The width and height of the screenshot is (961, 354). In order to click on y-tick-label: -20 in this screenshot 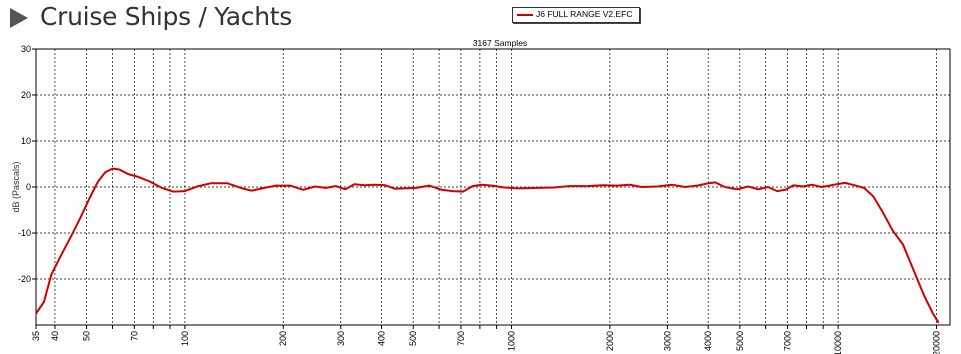, I will do `click(24, 279)`.